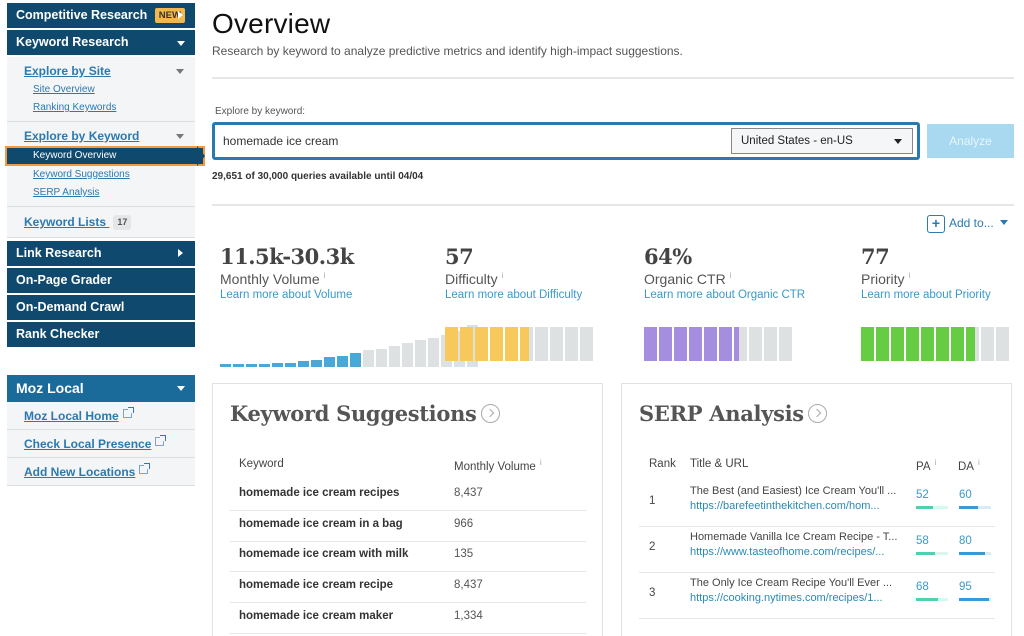  Describe the element at coordinates (408, 618) in the screenshot. I see `table-row: homemade ice cream maker 1,334` at that location.